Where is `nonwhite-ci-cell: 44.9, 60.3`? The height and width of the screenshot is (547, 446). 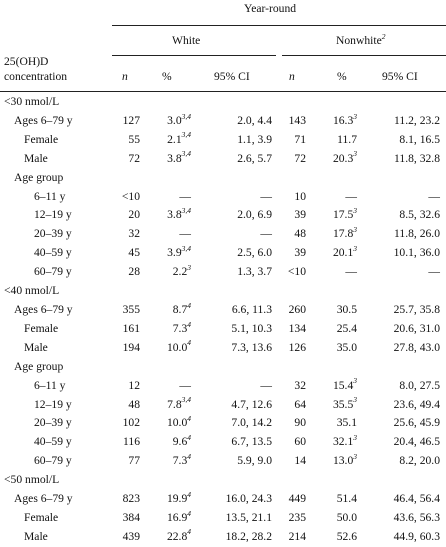
nonwhite-ci-cell: 44.9, 60.3 is located at coordinates (406, 537).